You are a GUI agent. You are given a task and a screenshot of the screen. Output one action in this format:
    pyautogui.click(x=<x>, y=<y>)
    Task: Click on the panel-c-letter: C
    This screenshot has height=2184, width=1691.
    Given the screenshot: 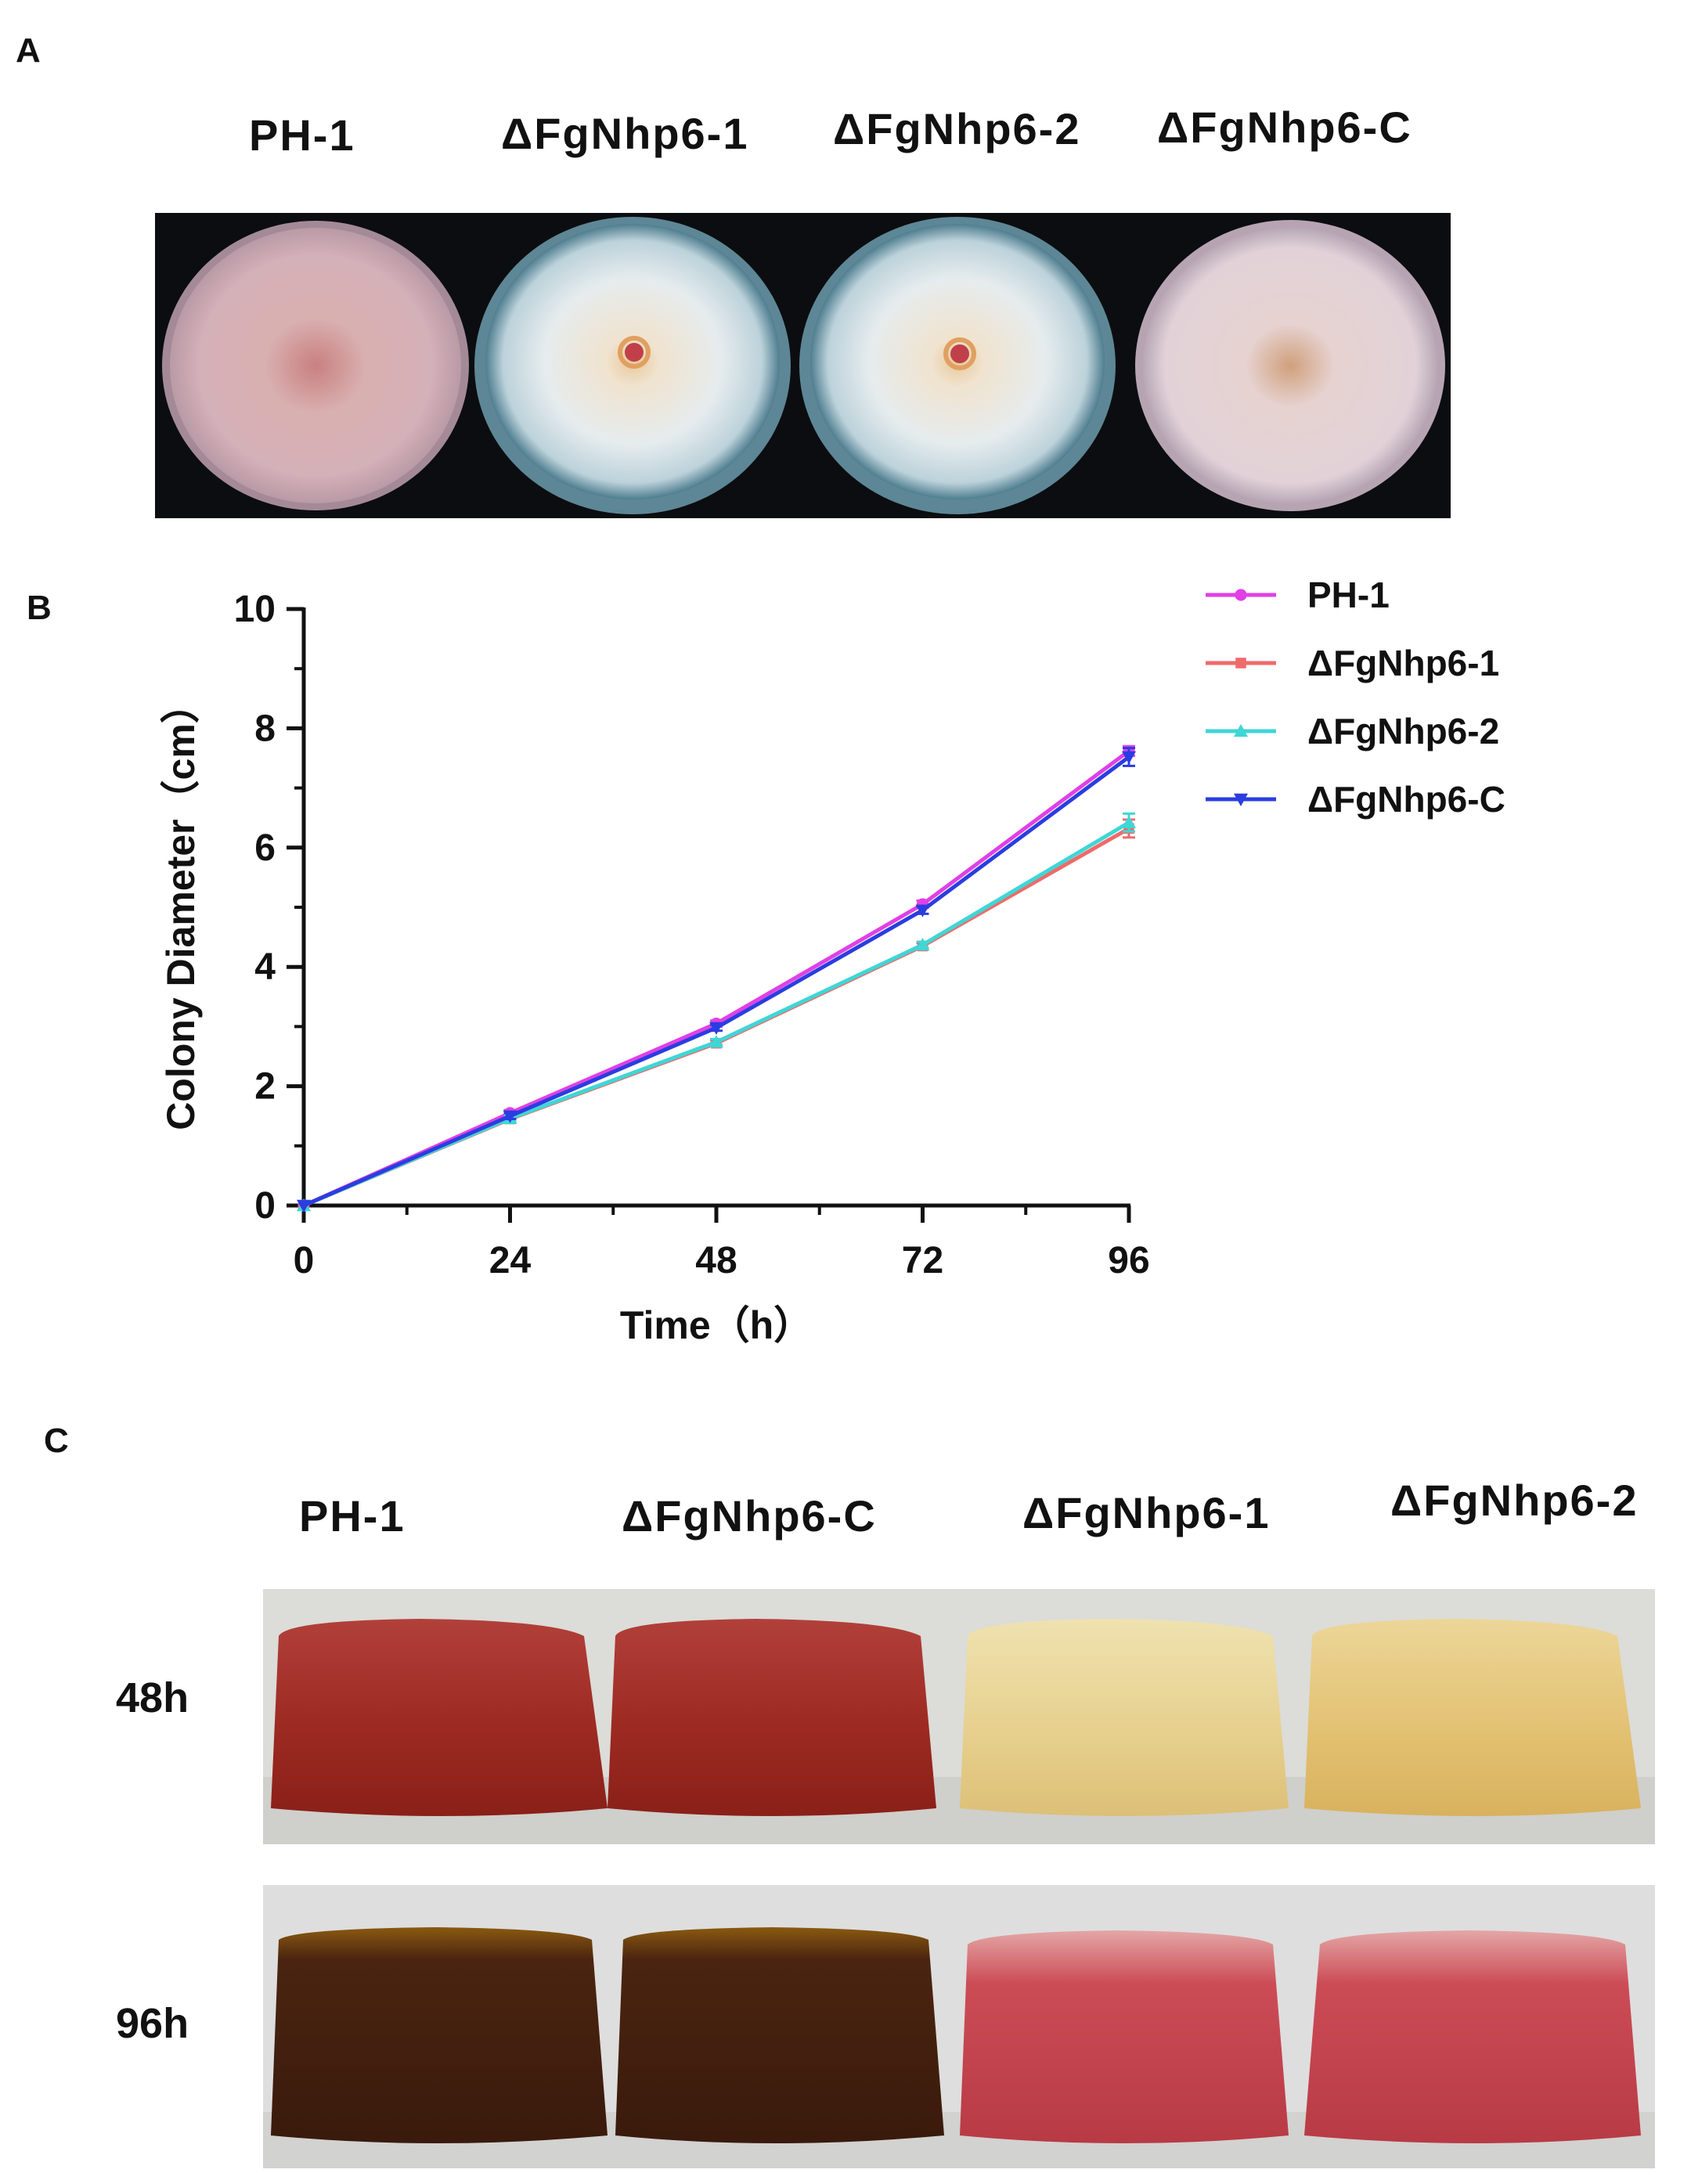 What is the action you would take?
    pyautogui.click(x=56, y=1441)
    